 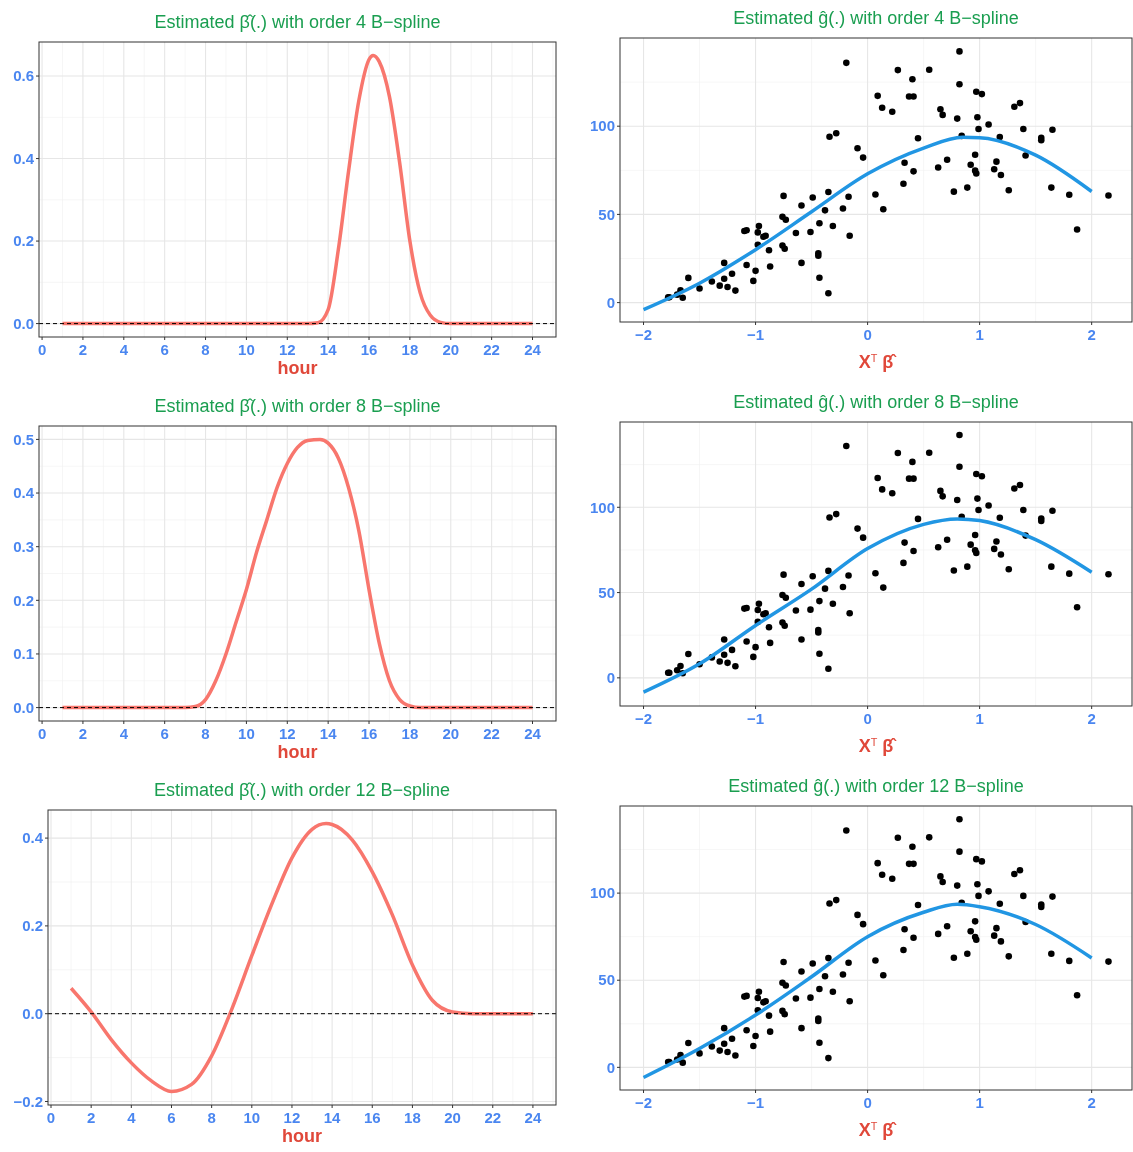 I want to click on chart-title: Estimated β̂(.) with order 4 B−spline, so click(x=297, y=22).